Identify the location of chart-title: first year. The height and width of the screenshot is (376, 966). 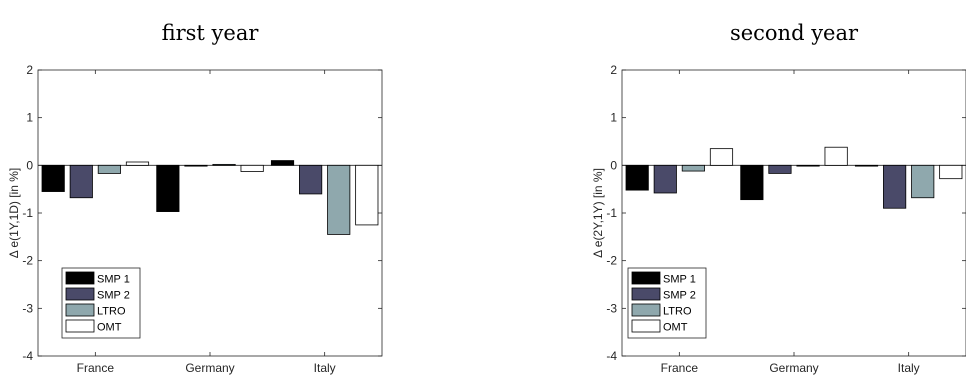
(211, 33).